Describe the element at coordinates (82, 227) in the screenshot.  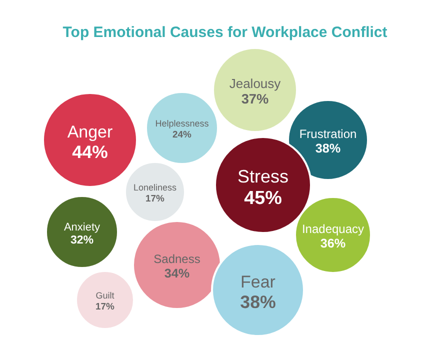
I see `category-label: Anxiety` at that location.